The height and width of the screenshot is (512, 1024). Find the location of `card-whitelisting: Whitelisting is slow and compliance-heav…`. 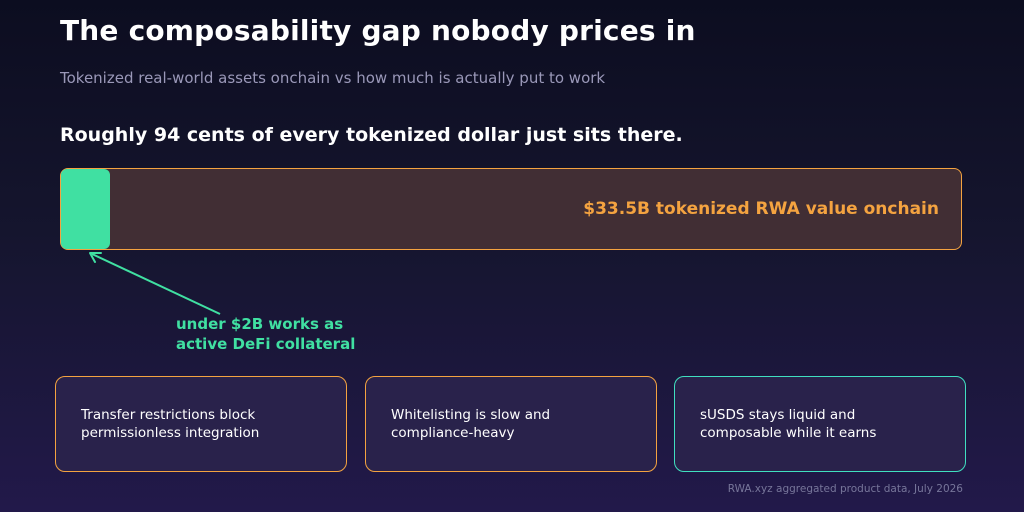

card-whitelisting: Whitelisting is slow and compliance-heav… is located at coordinates (511, 424).